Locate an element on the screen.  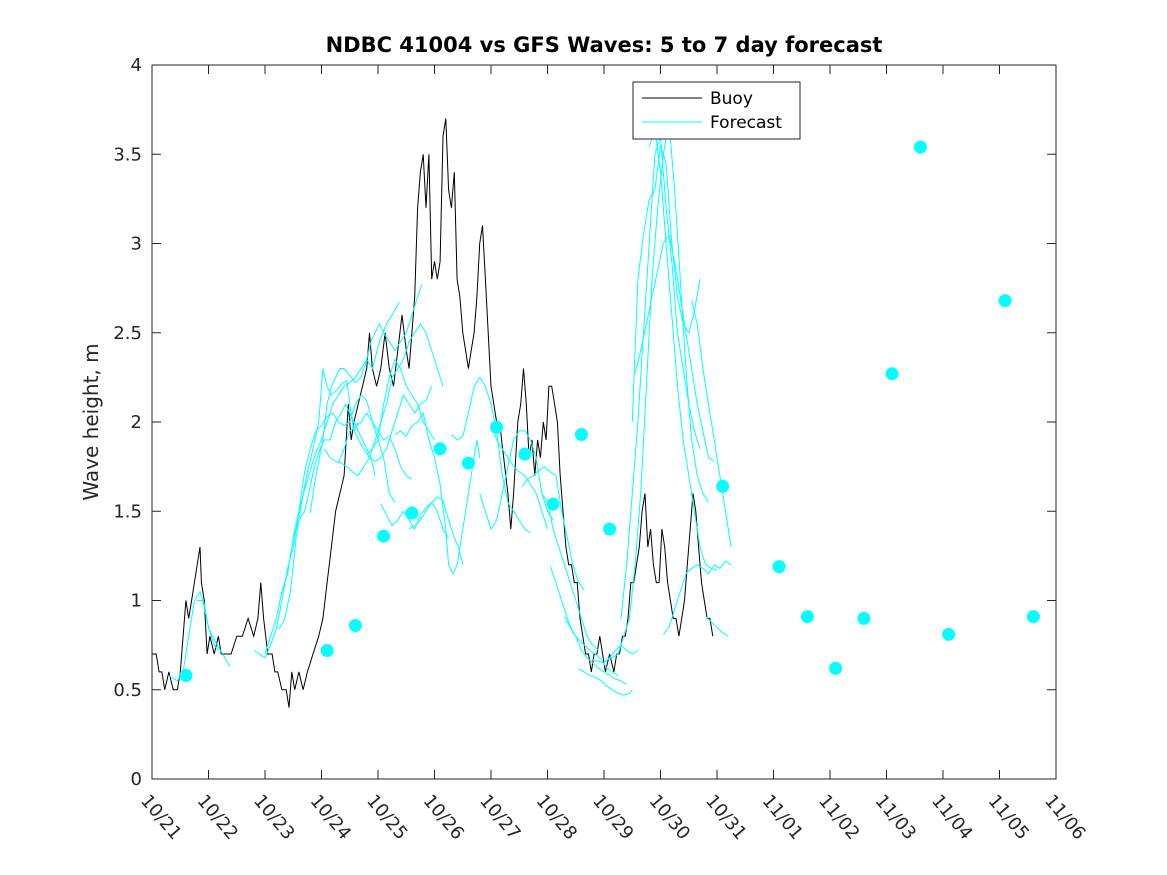
y-tick-label: 1 is located at coordinates (136, 601).